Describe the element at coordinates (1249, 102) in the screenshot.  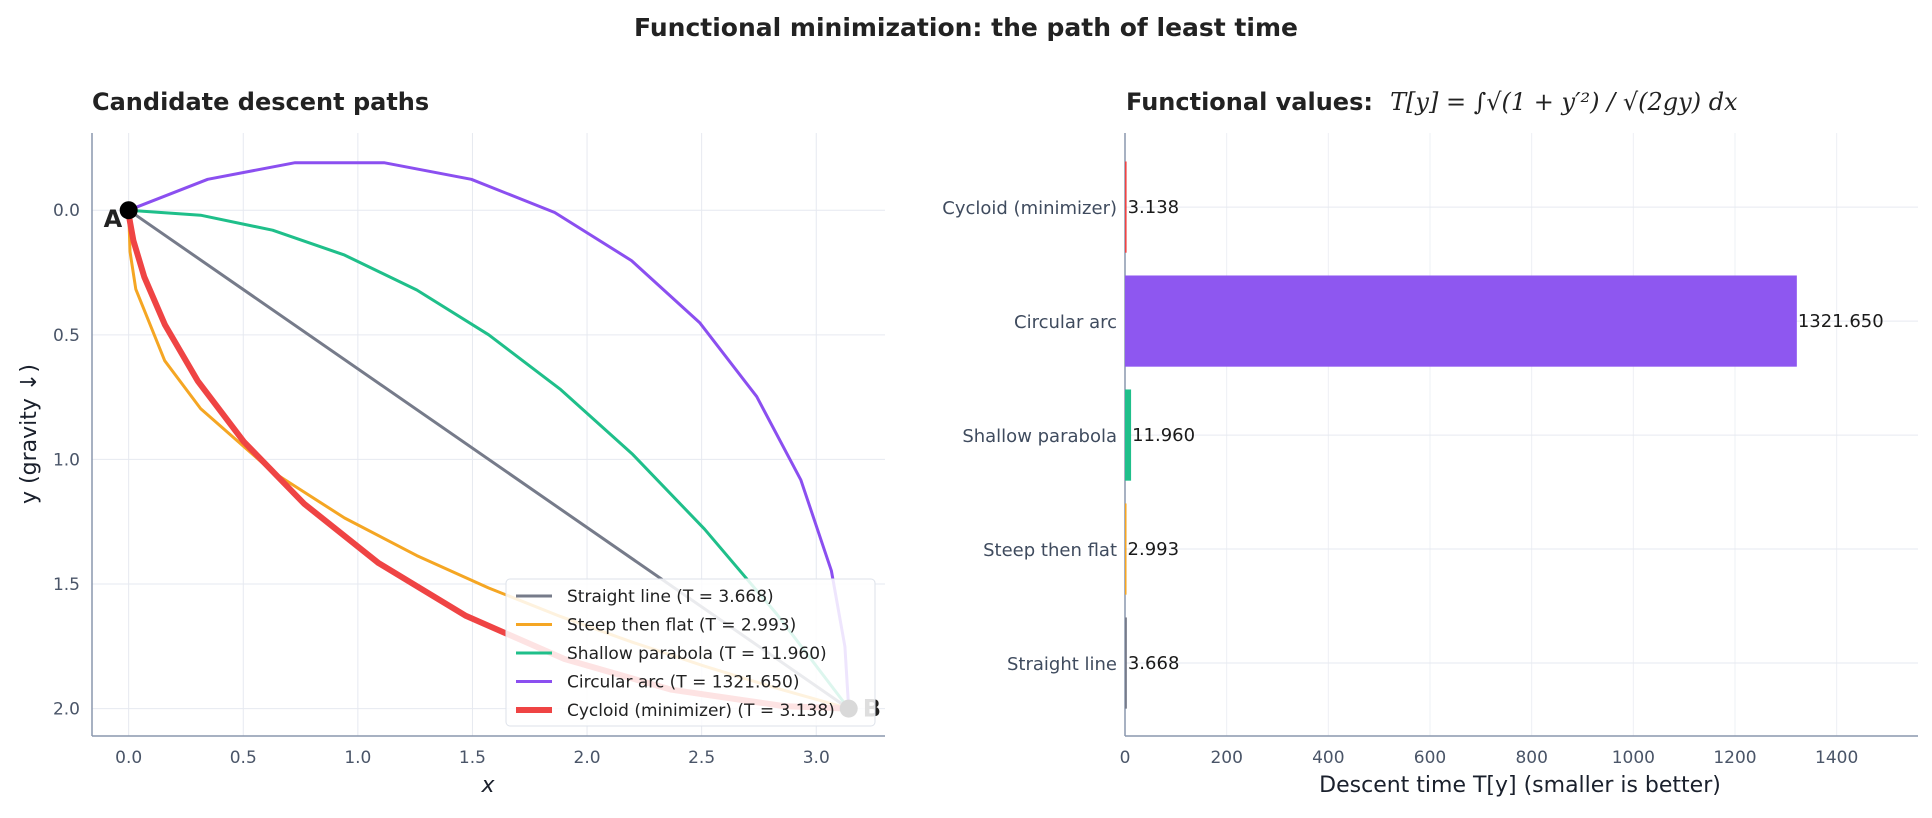
I see `functional-chart-title: Functional values:` at that location.